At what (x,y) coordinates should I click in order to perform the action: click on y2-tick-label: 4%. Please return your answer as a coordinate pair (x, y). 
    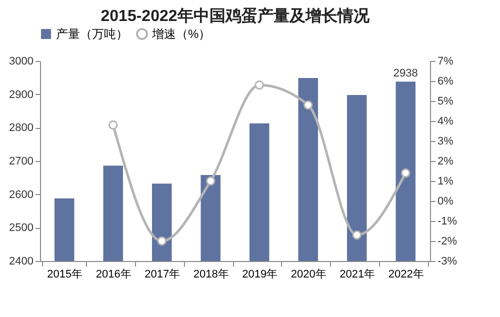
    Looking at the image, I should click on (446, 122).